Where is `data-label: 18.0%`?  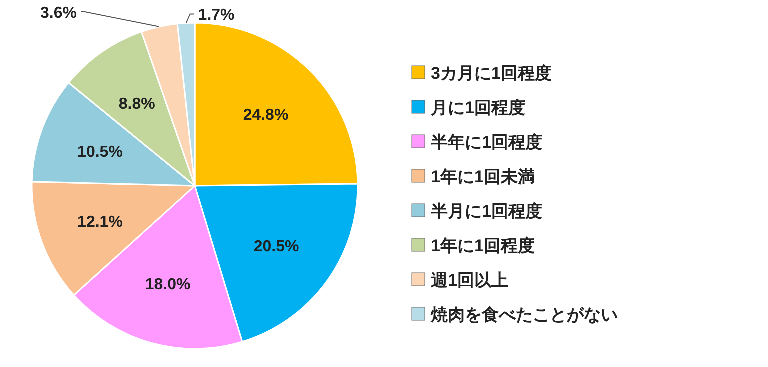 data-label: 18.0% is located at coordinates (168, 285).